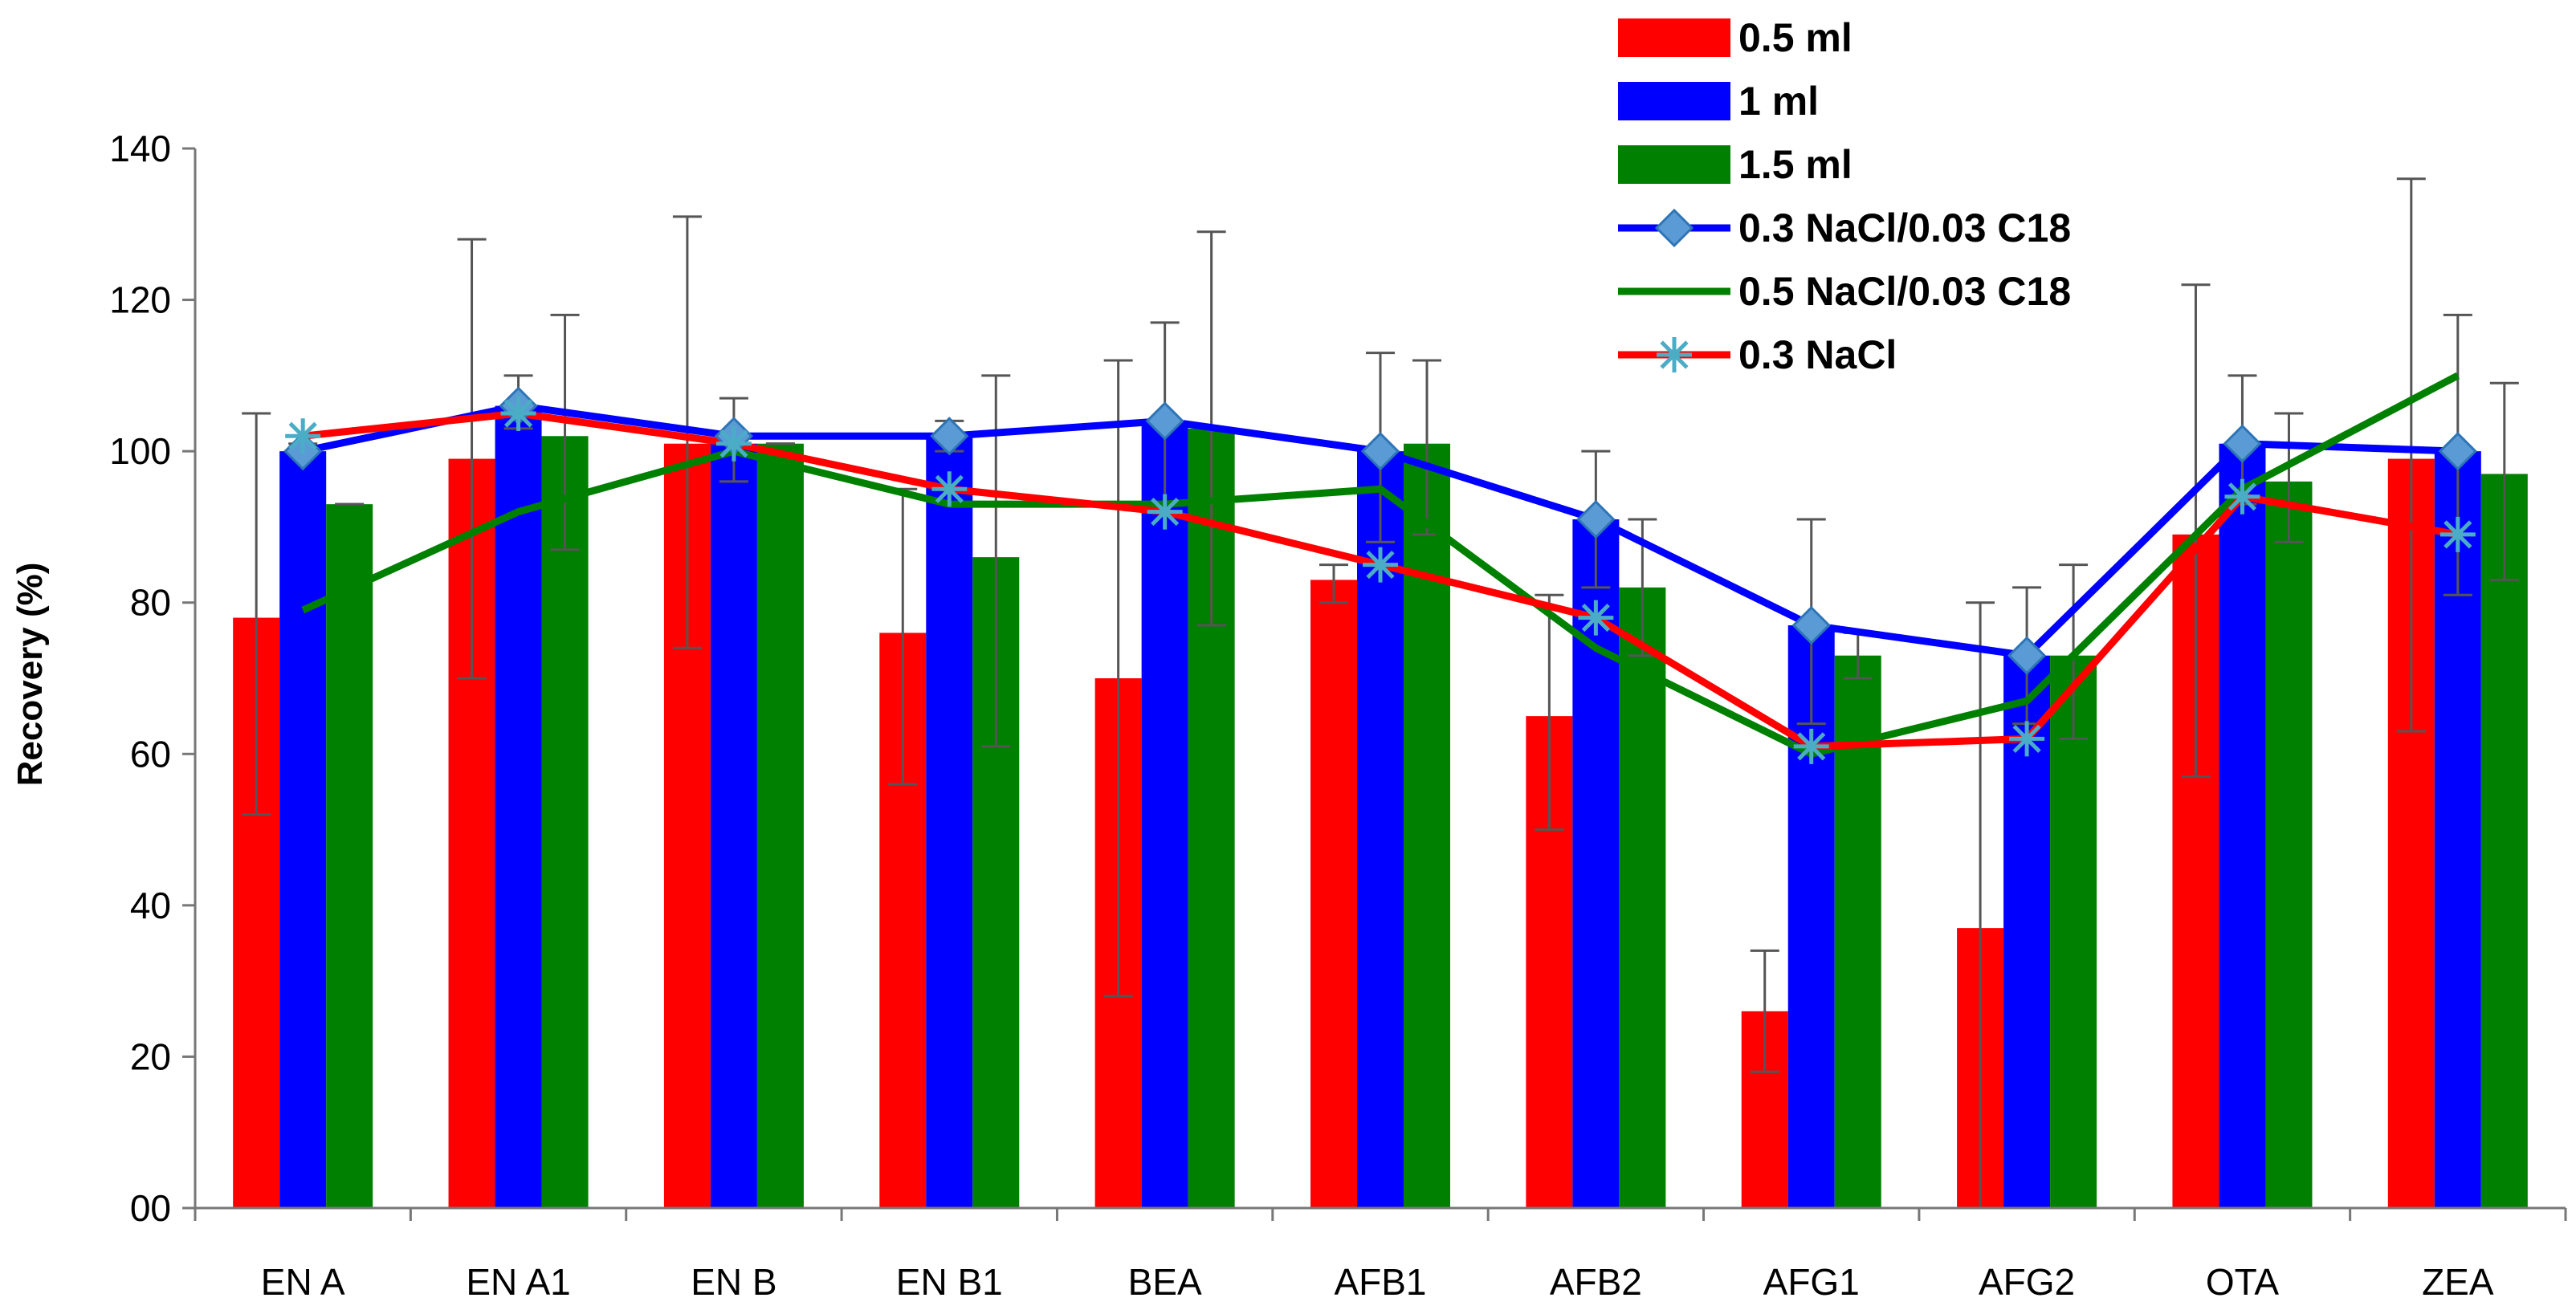  I want to click on y-tick-label: 140, so click(140, 149).